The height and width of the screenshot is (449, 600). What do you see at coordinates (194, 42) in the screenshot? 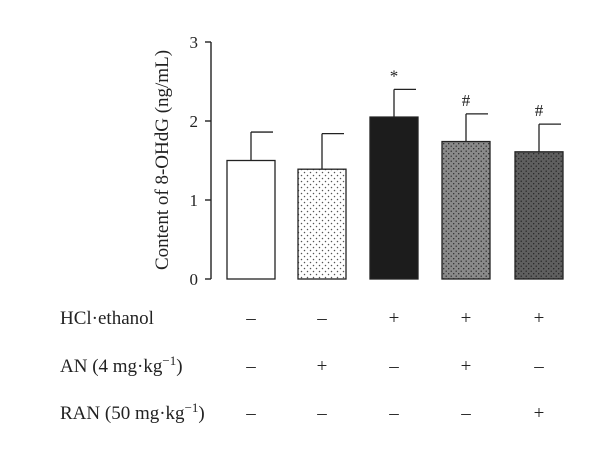
I see `y-tick-label: 3` at bounding box center [194, 42].